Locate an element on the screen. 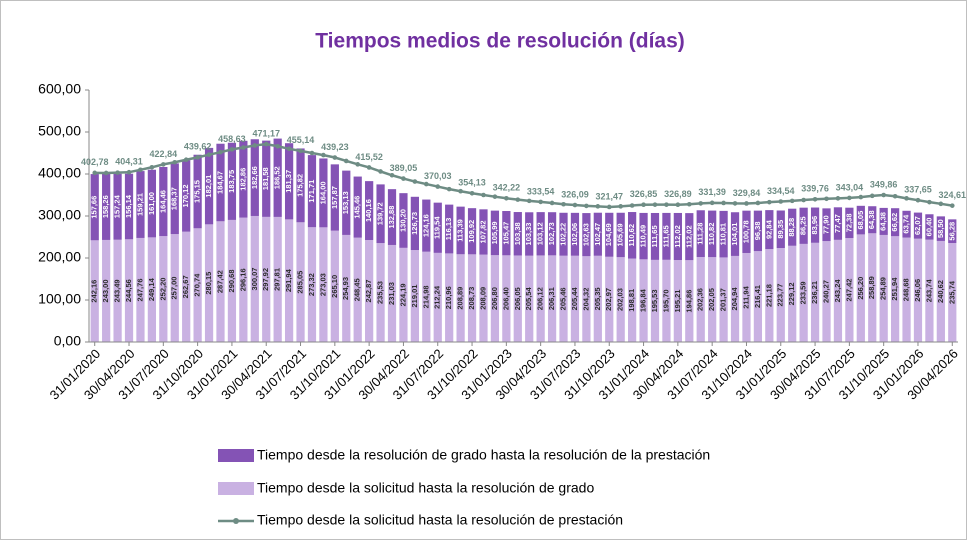 This screenshot has width=967, height=540. bar-value-label: 104,01 is located at coordinates (734, 234).